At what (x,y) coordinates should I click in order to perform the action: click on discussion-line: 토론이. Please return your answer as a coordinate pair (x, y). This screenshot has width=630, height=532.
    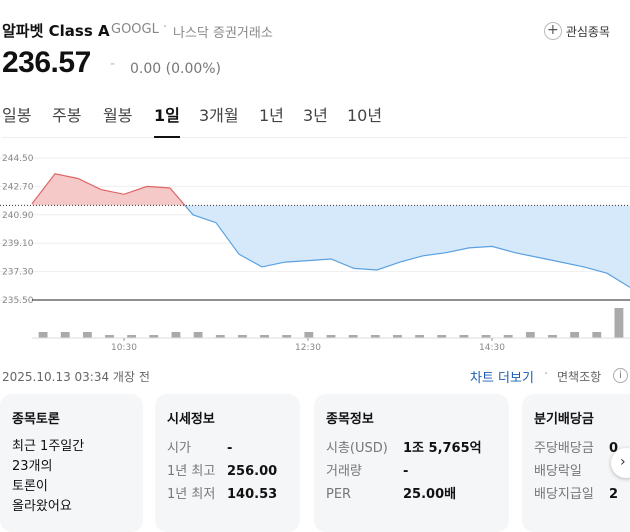
    Looking at the image, I should click on (30, 486).